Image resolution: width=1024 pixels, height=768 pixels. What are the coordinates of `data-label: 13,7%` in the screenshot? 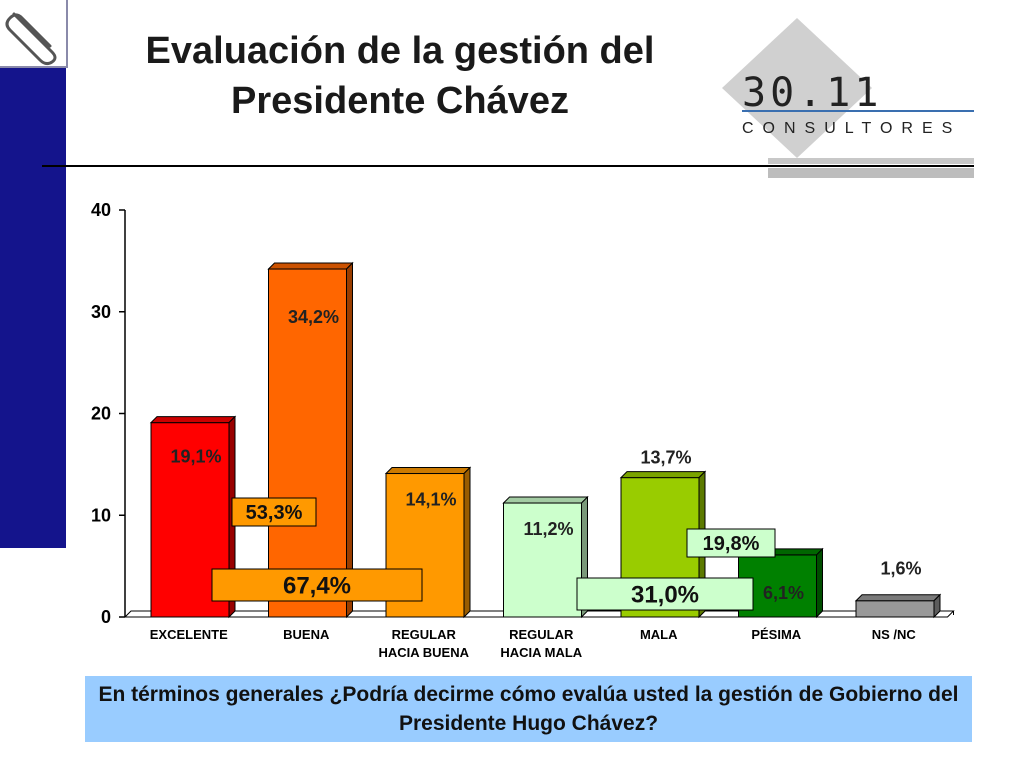 It's located at (665, 458).